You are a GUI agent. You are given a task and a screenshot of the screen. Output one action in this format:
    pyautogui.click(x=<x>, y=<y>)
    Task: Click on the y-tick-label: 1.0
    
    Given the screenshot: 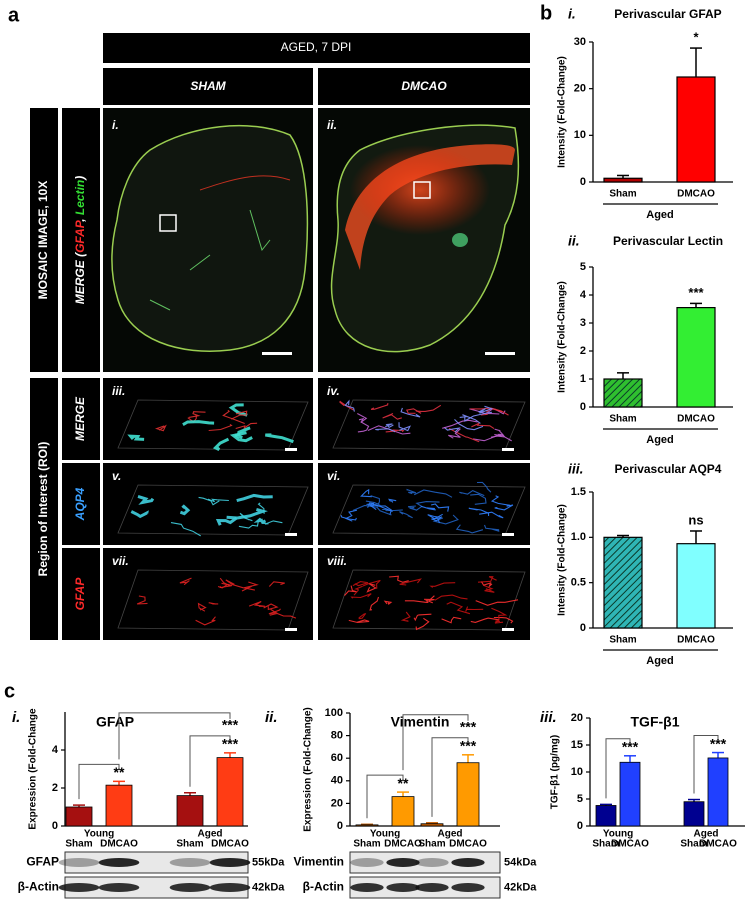 What is the action you would take?
    pyautogui.click(x=578, y=537)
    